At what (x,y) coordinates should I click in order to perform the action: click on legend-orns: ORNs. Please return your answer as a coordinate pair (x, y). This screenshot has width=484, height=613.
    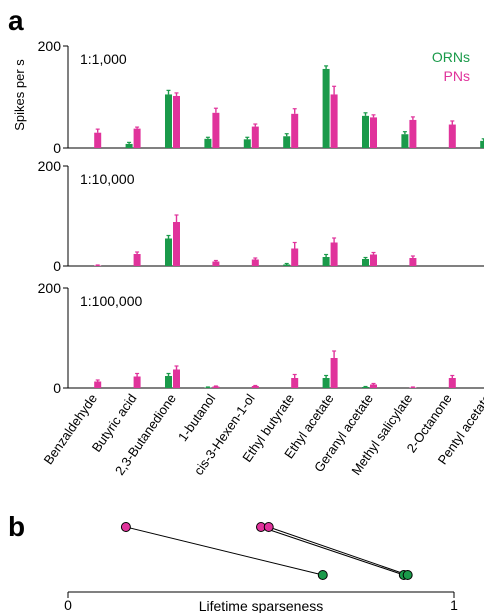
    Looking at the image, I should click on (451, 57).